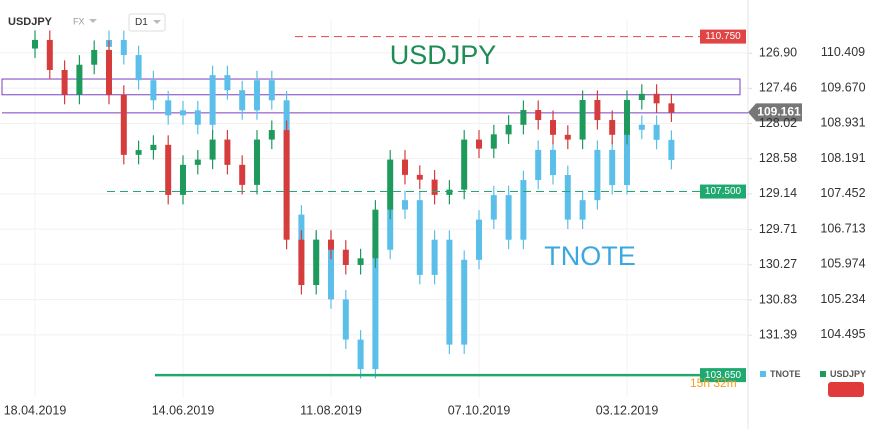 The image size is (882, 429). What do you see at coordinates (842, 264) in the screenshot?
I see `y-tick-label: 105.974` at bounding box center [842, 264].